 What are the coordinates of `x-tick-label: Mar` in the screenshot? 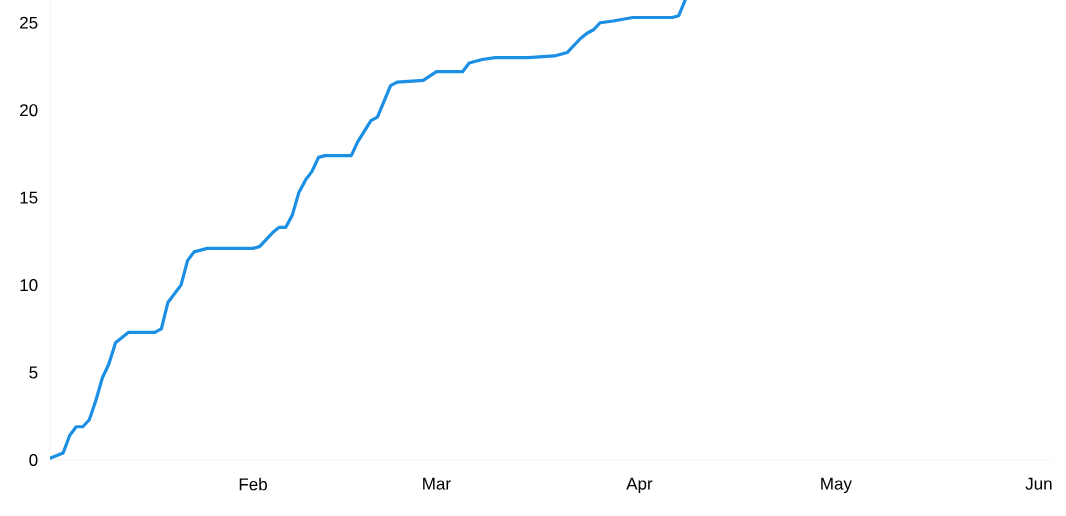 It's located at (437, 483).